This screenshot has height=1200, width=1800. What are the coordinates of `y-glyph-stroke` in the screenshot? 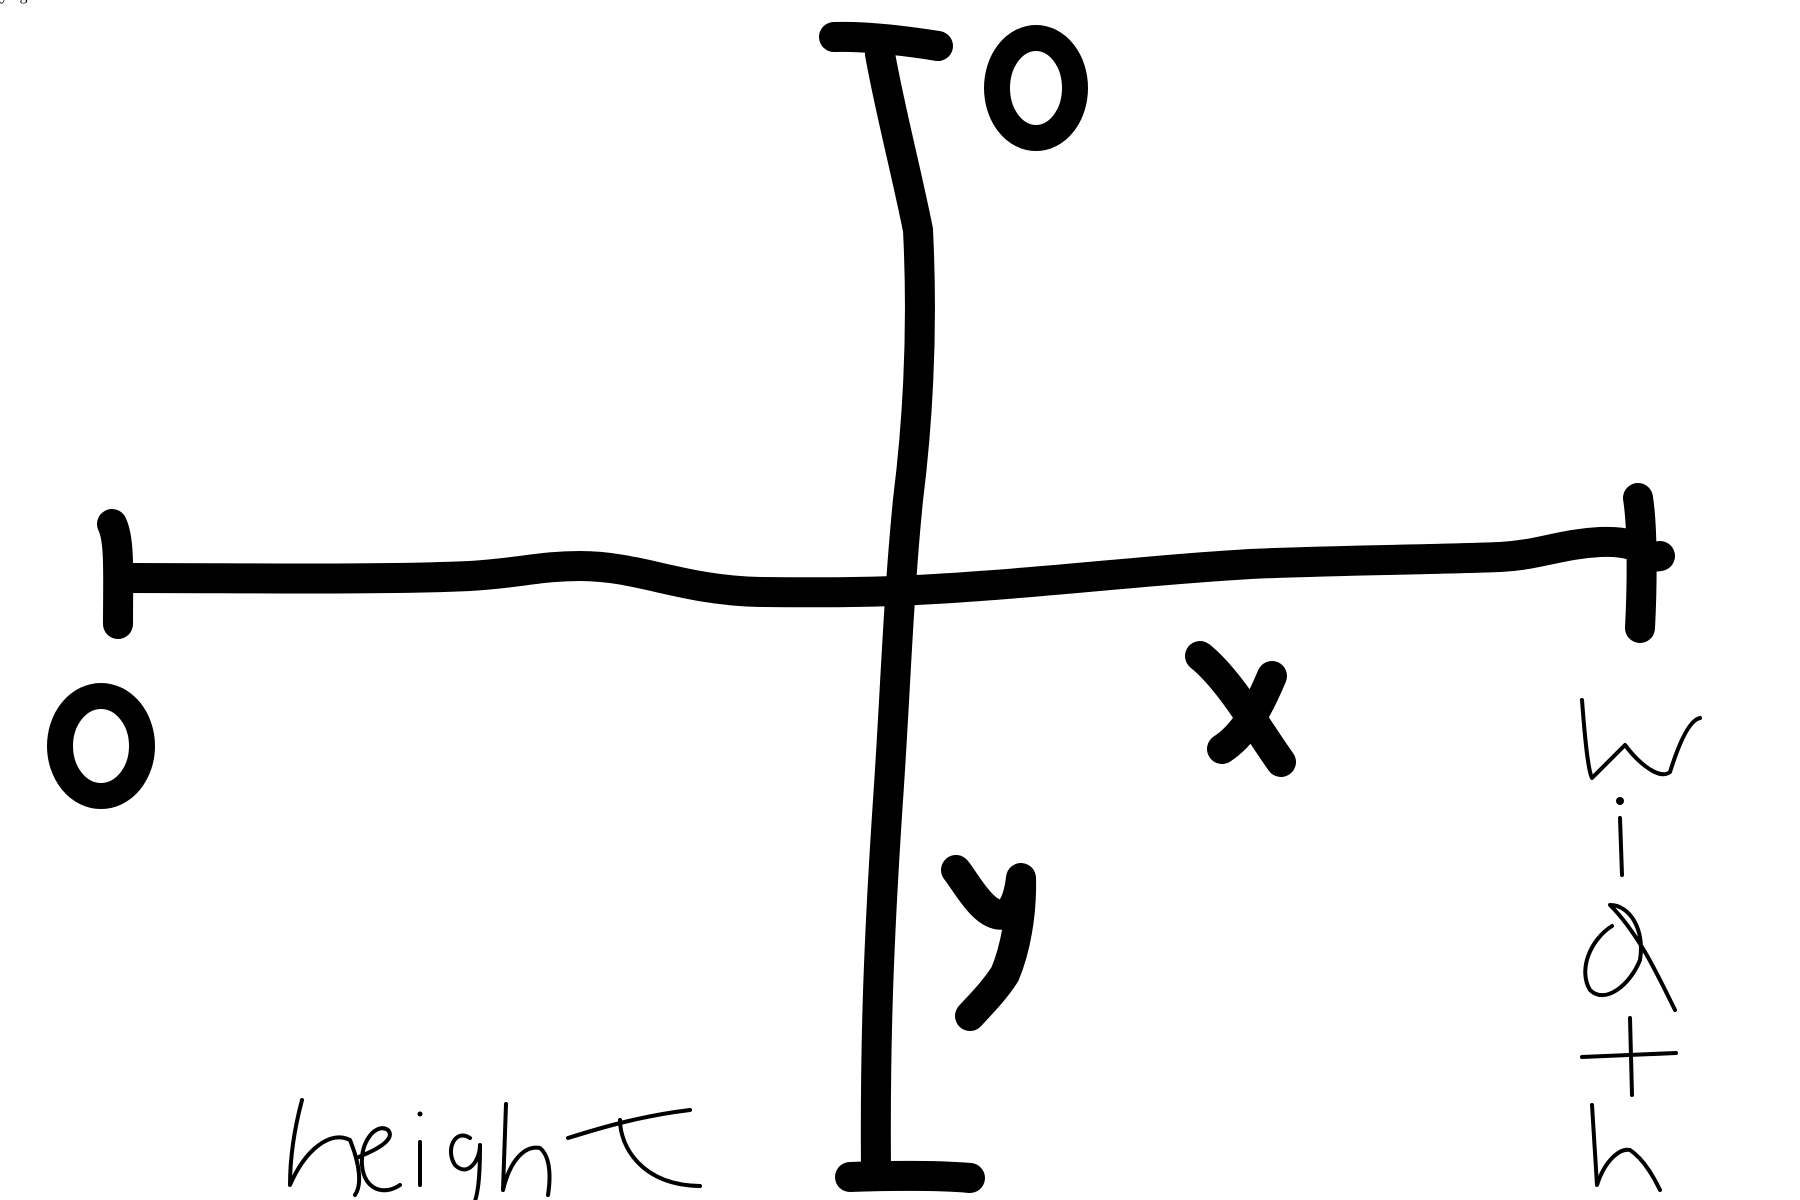 It's located at (989, 943).